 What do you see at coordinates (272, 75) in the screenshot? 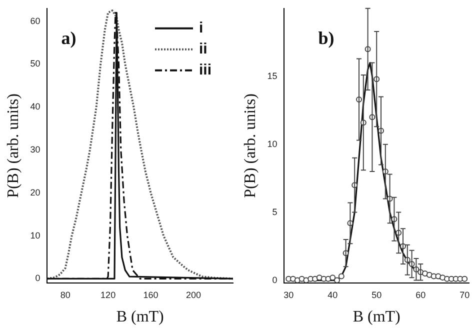
I see `y-tick-label: 15` at bounding box center [272, 75].